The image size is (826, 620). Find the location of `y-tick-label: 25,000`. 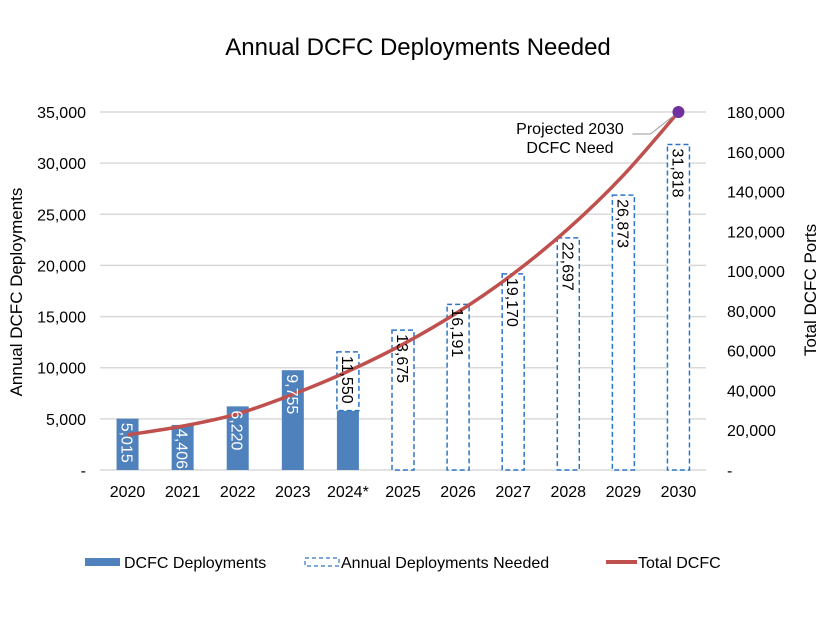

y-tick-label: 25,000 is located at coordinates (61, 215).